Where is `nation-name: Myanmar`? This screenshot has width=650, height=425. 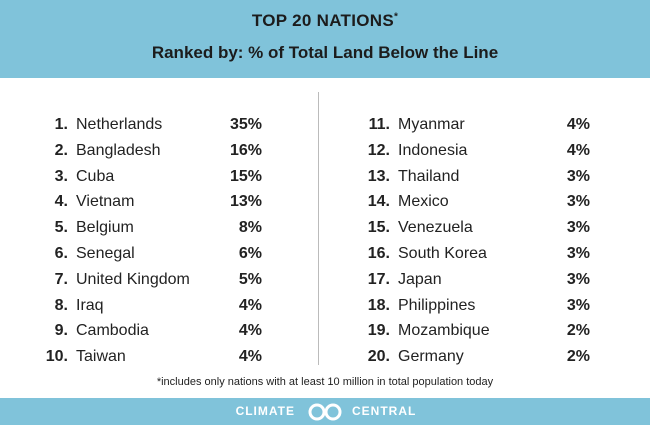
nation-name: Myanmar is located at coordinates (431, 124).